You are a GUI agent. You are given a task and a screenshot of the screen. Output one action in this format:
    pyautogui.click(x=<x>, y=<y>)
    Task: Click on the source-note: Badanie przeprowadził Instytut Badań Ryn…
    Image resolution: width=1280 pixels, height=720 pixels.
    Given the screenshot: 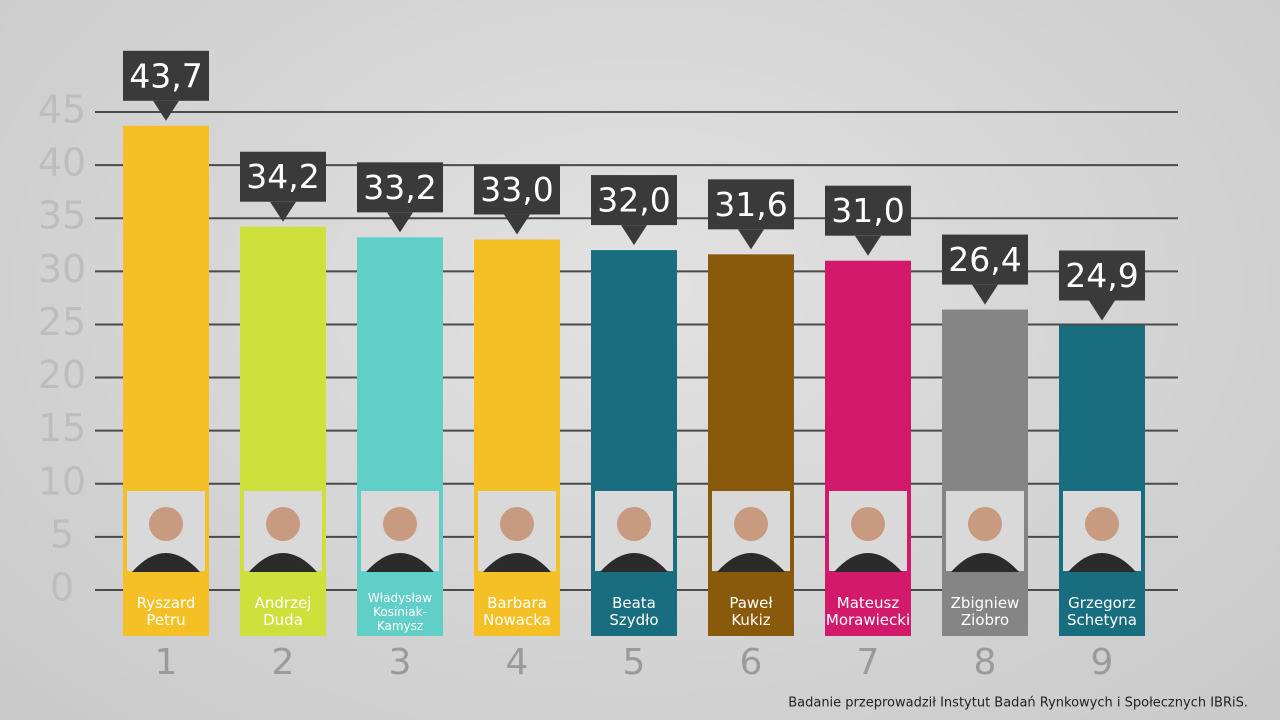 What is the action you would take?
    pyautogui.click(x=1018, y=703)
    